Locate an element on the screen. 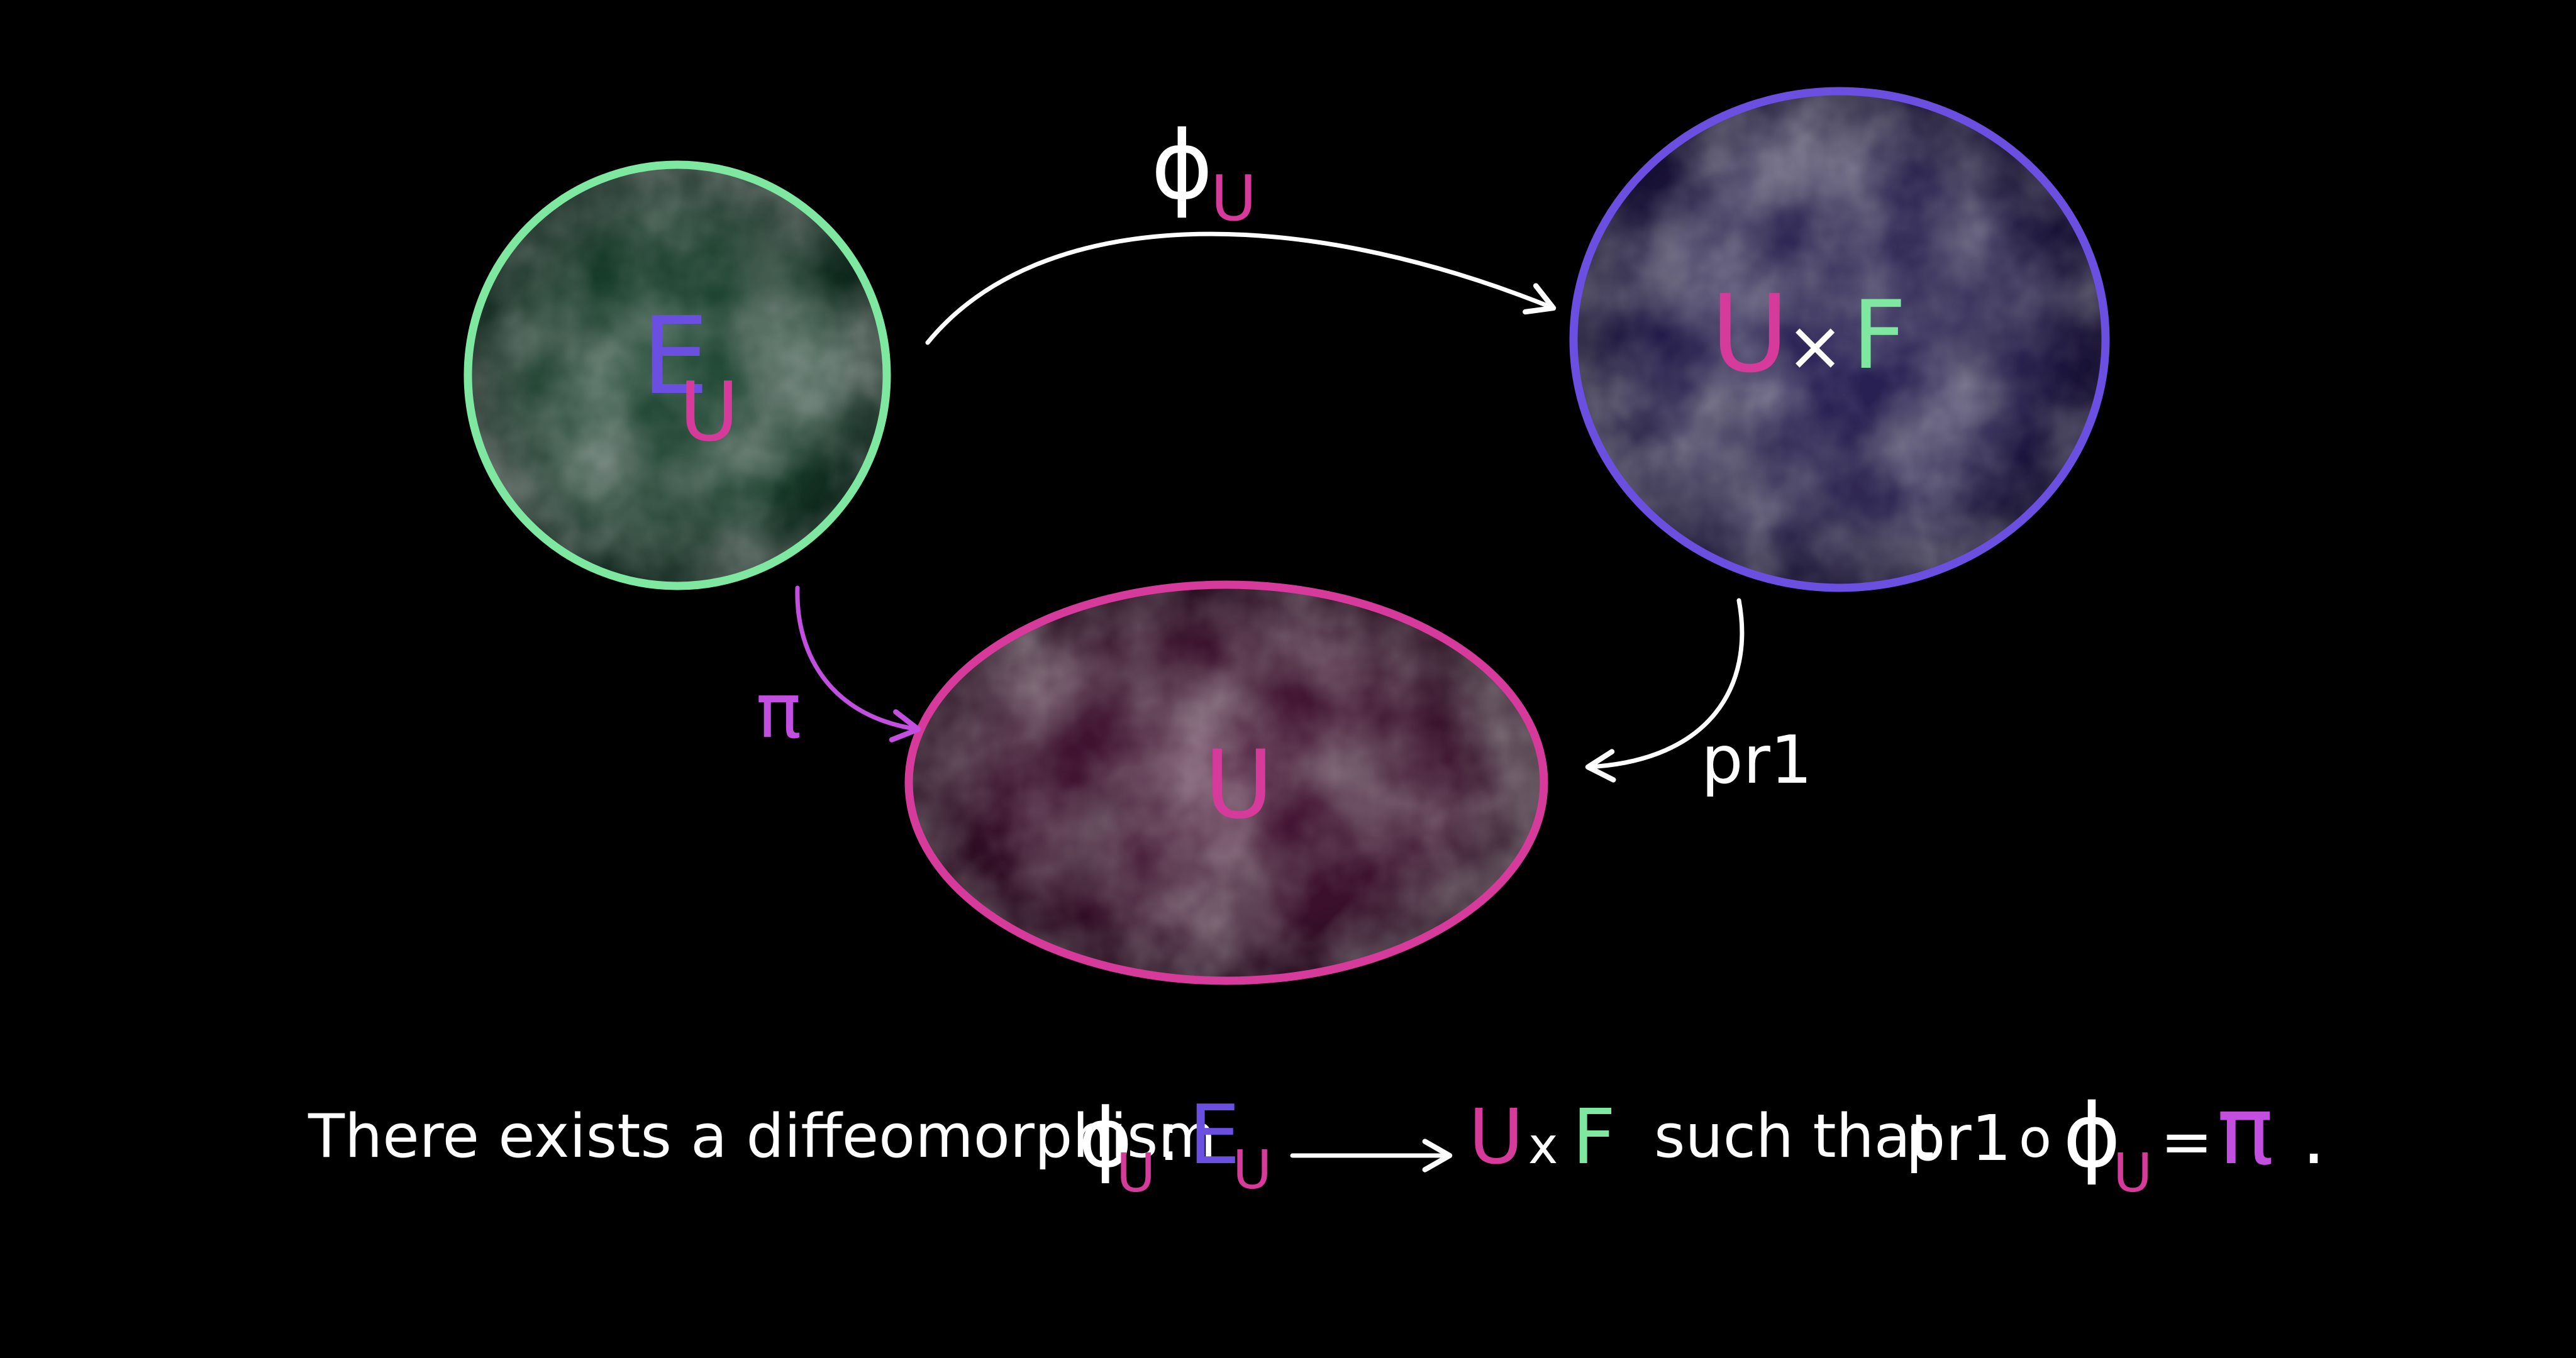 The image size is (2576, 1358). phi-arrow-line is located at coordinates (1241, 288).